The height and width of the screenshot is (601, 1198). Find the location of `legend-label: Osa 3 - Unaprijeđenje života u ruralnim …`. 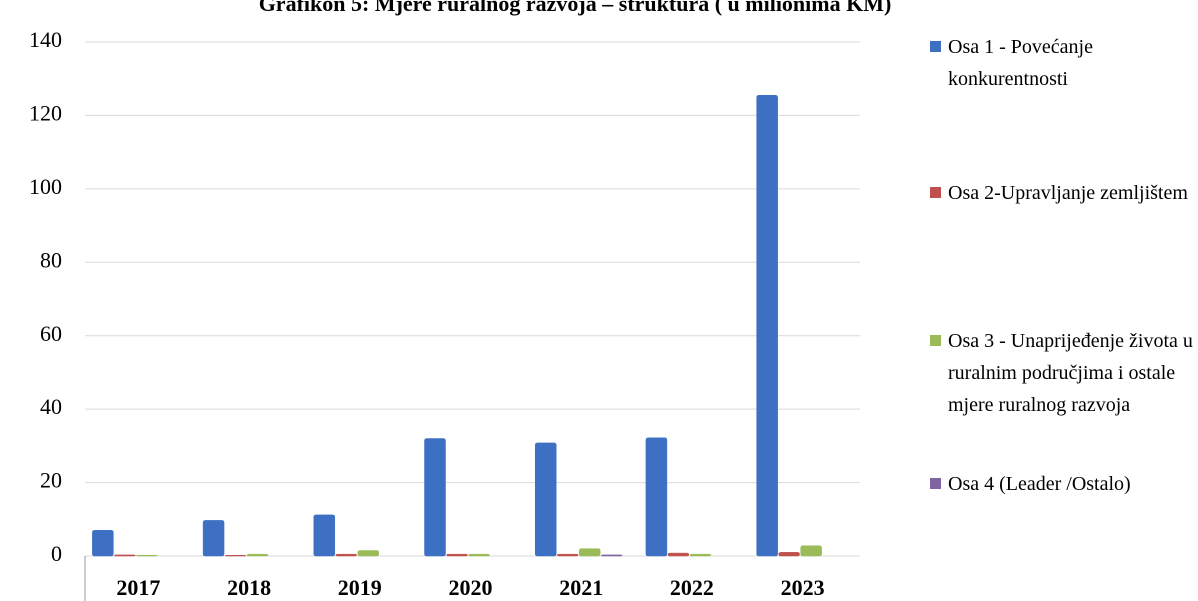

legend-label: Osa 3 - Unaprijeđenje života u ruralnim … is located at coordinates (1070, 373).